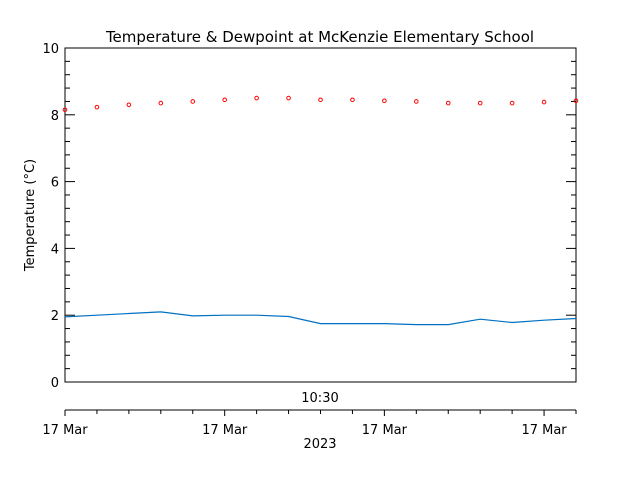 The height and width of the screenshot is (480, 640). I want to click on y-axis-label: Temperature (°C), so click(30, 215).